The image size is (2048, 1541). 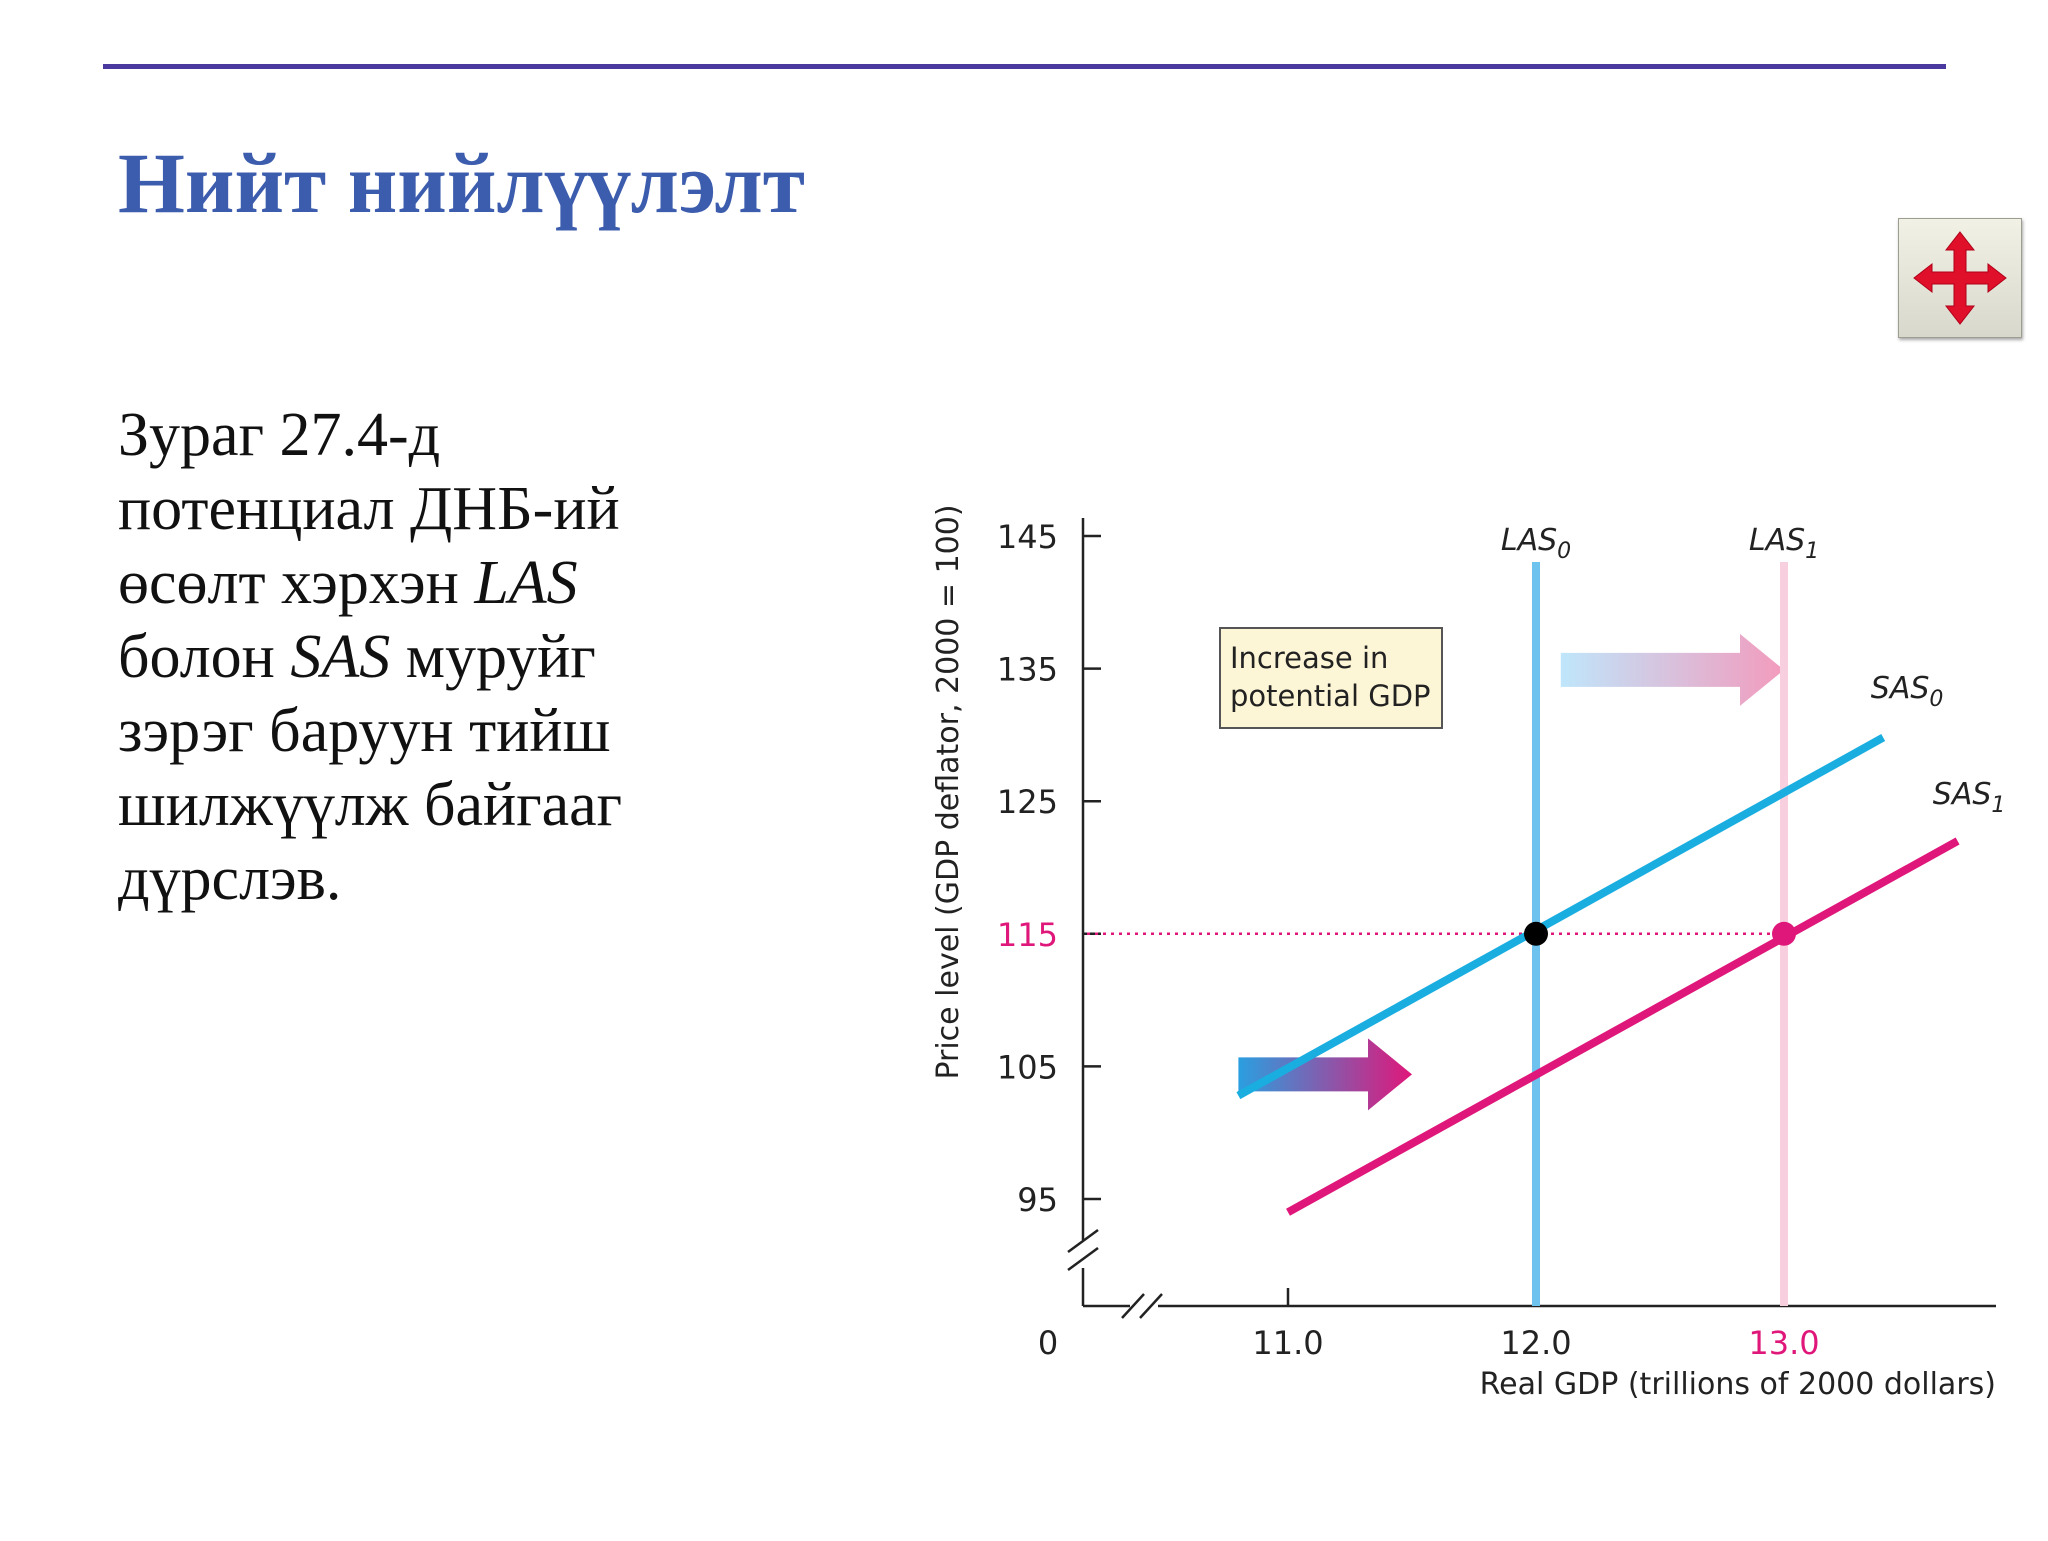 What do you see at coordinates (1027, 935) in the screenshot?
I see `y-tick-label: 115` at bounding box center [1027, 935].